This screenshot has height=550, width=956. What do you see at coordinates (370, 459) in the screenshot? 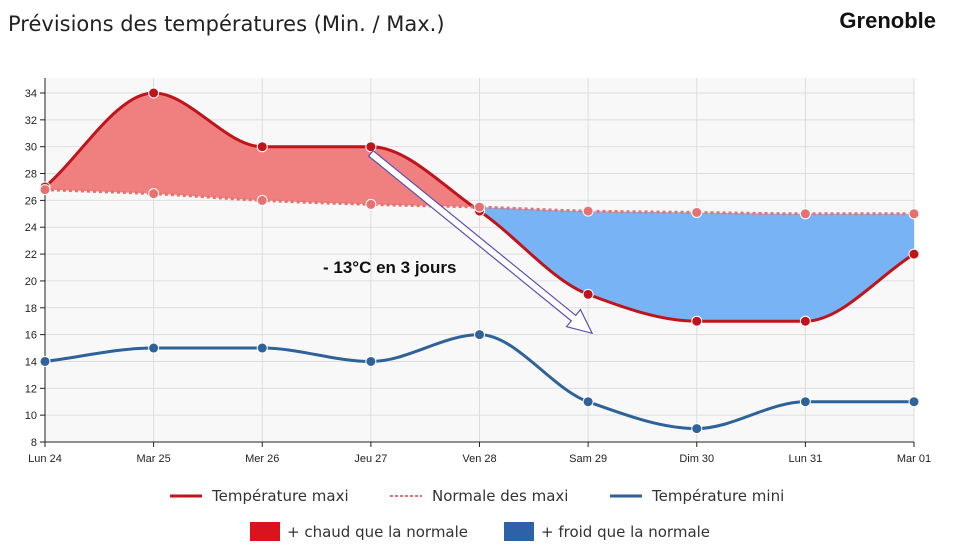
I see `x-tick-label: Jeu 27` at bounding box center [370, 459].